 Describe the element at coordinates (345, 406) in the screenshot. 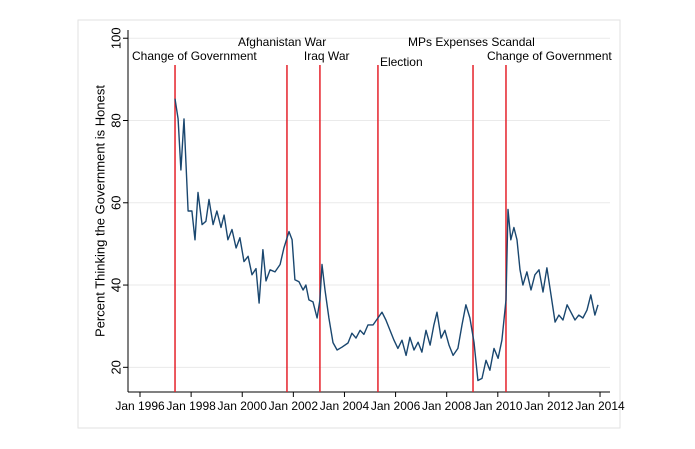

I see `x-tick-label: Jan 2004` at that location.